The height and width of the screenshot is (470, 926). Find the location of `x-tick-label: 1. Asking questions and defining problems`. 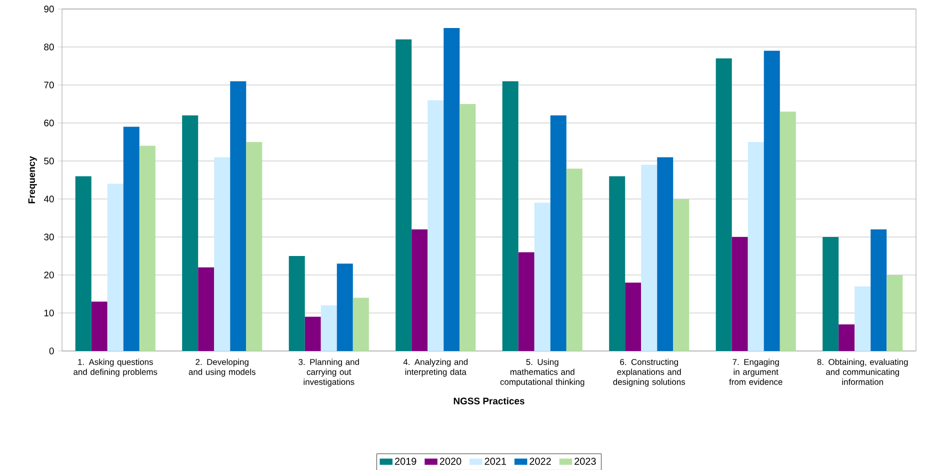

x-tick-label: 1. Asking questions and defining problems is located at coordinates (116, 367).